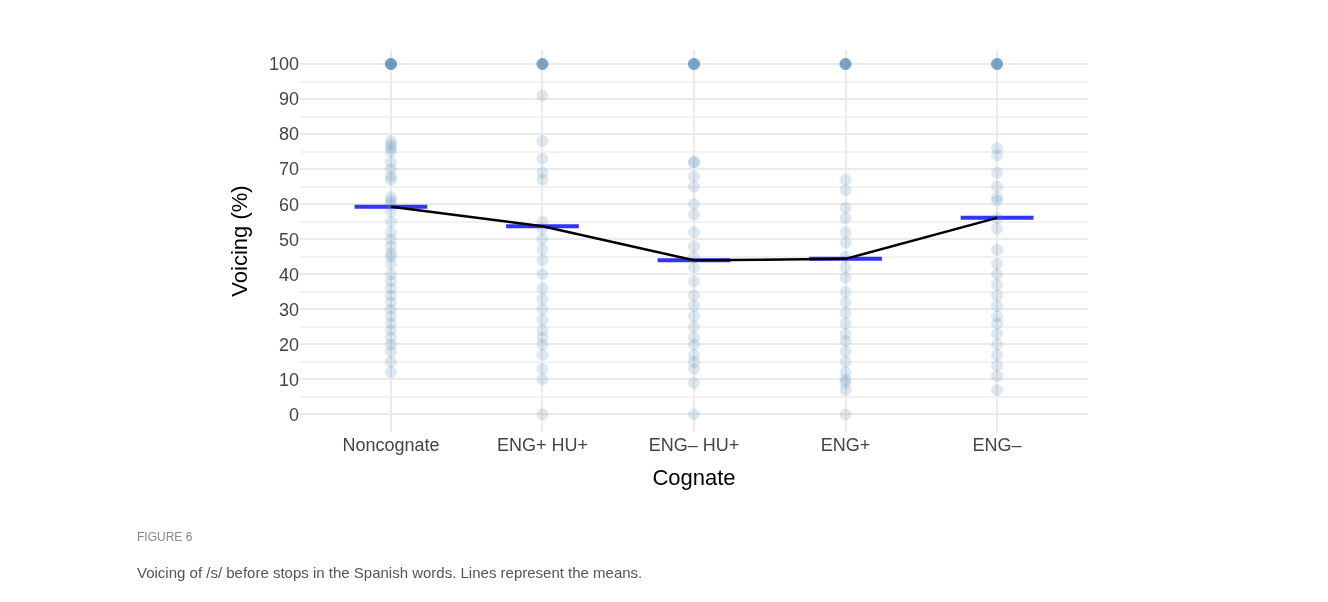  Describe the element at coordinates (694, 477) in the screenshot. I see `x-axis-title: Cognate` at that location.